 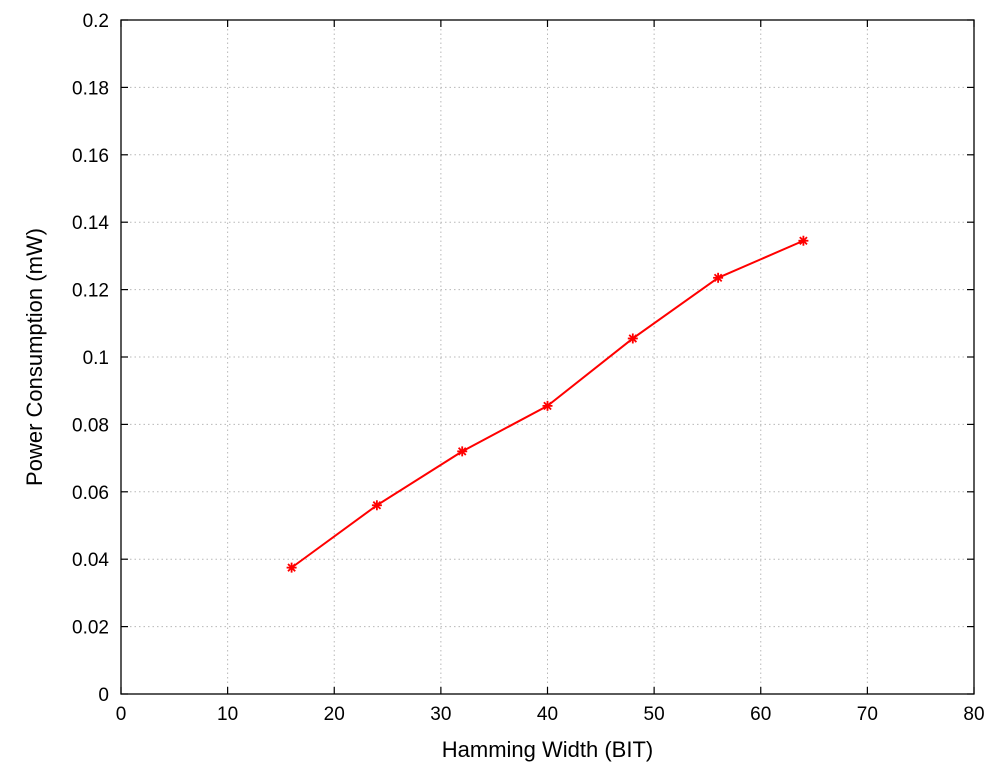 I want to click on x-tick-label: 10, so click(x=227, y=714).